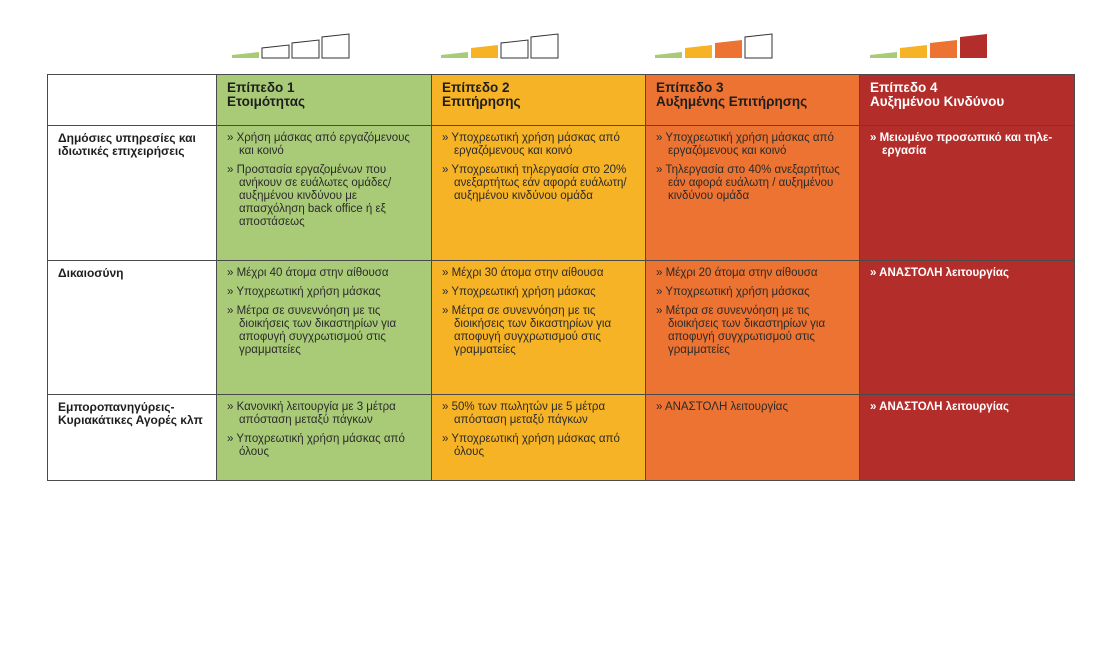  Describe the element at coordinates (732, 101) in the screenshot. I see `level-name: Αυξημένης Επιτήρησης` at that location.